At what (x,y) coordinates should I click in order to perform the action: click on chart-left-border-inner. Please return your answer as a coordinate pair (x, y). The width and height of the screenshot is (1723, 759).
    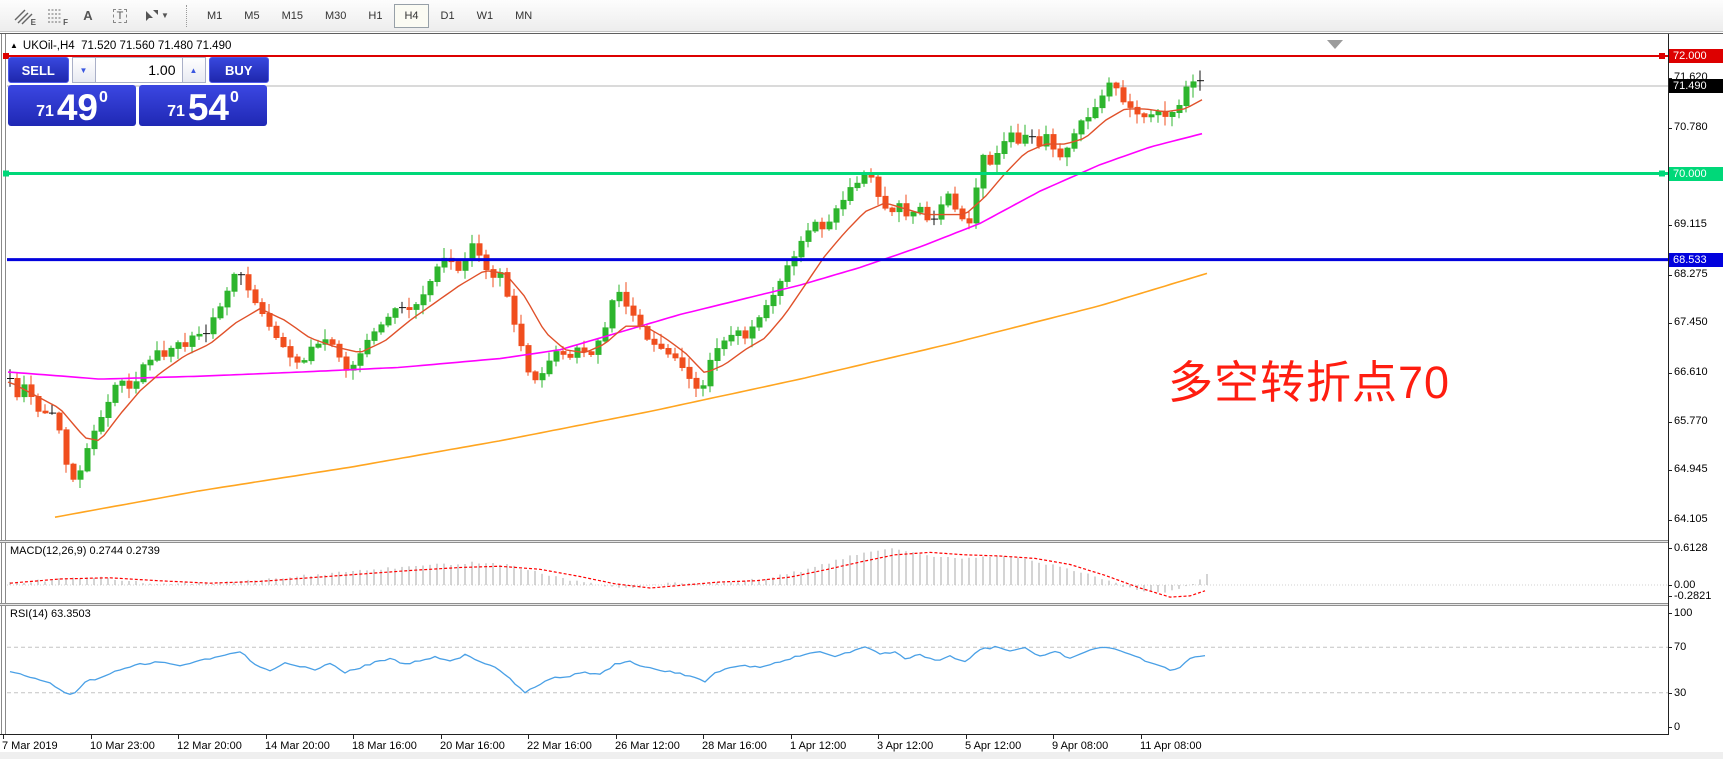
    Looking at the image, I should click on (5, 384).